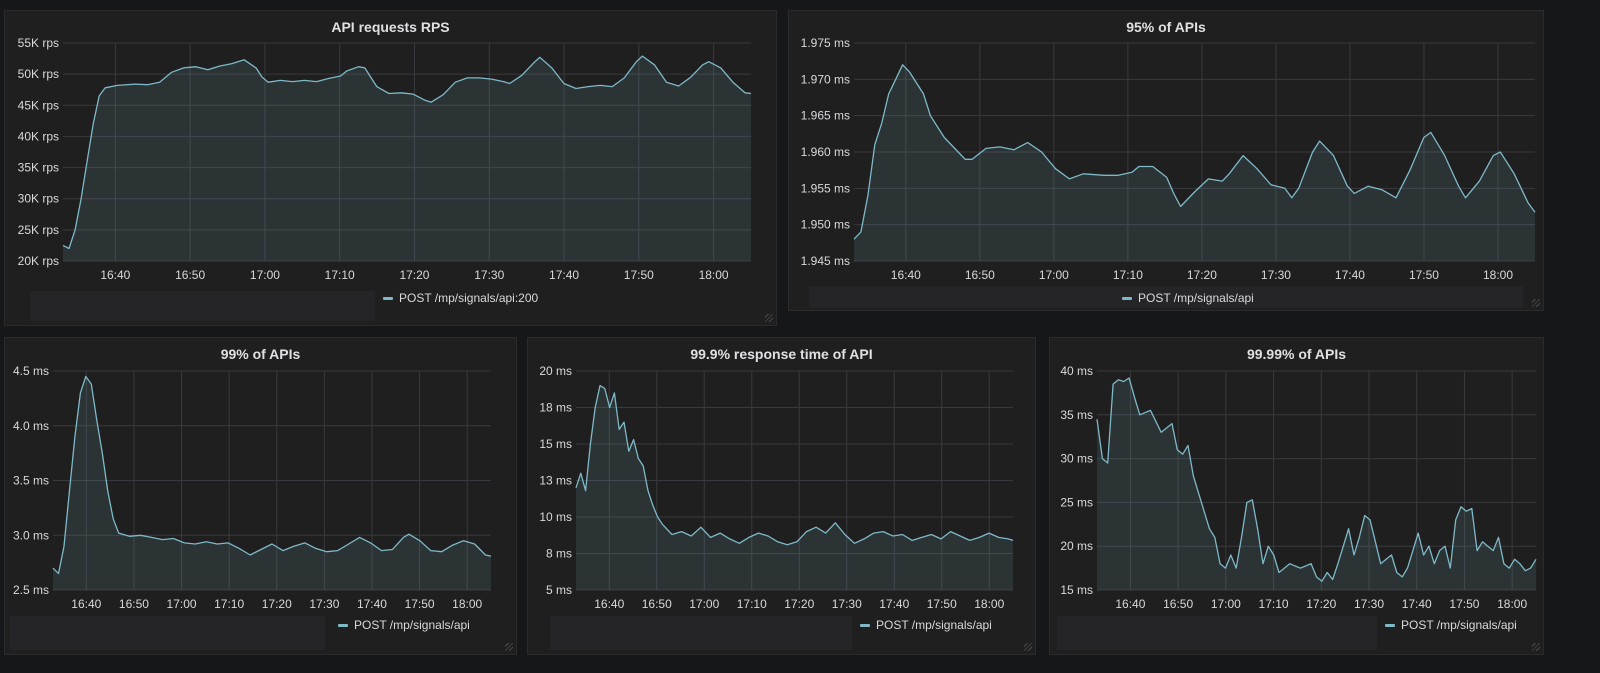 The image size is (1600, 673). Describe the element at coordinates (555, 444) in the screenshot. I see `y-tick-label: 15 ms` at that location.